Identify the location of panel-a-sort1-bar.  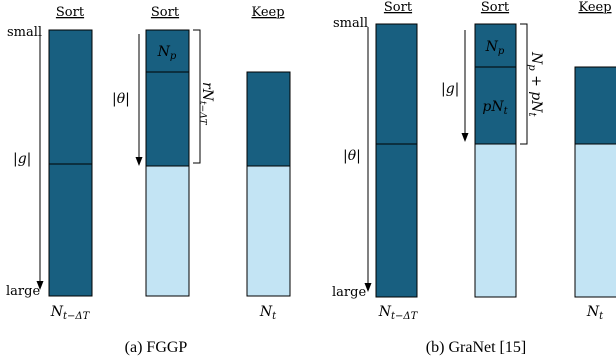
(70, 163).